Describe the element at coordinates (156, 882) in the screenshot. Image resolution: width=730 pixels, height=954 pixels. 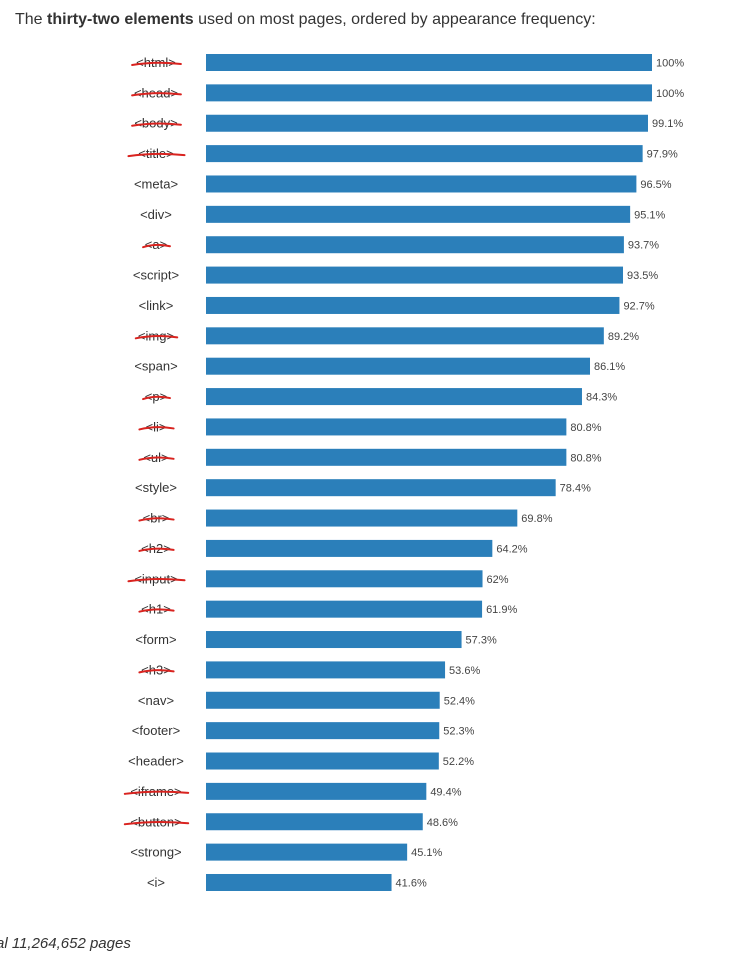
I see `category-label-i: <i>` at that location.